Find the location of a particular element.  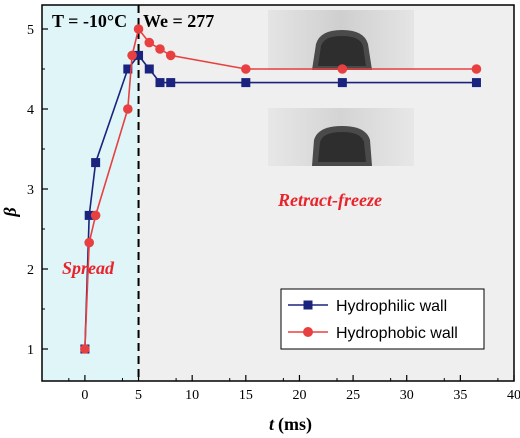

legend-marker-hydrophobic is located at coordinates (308, 332).